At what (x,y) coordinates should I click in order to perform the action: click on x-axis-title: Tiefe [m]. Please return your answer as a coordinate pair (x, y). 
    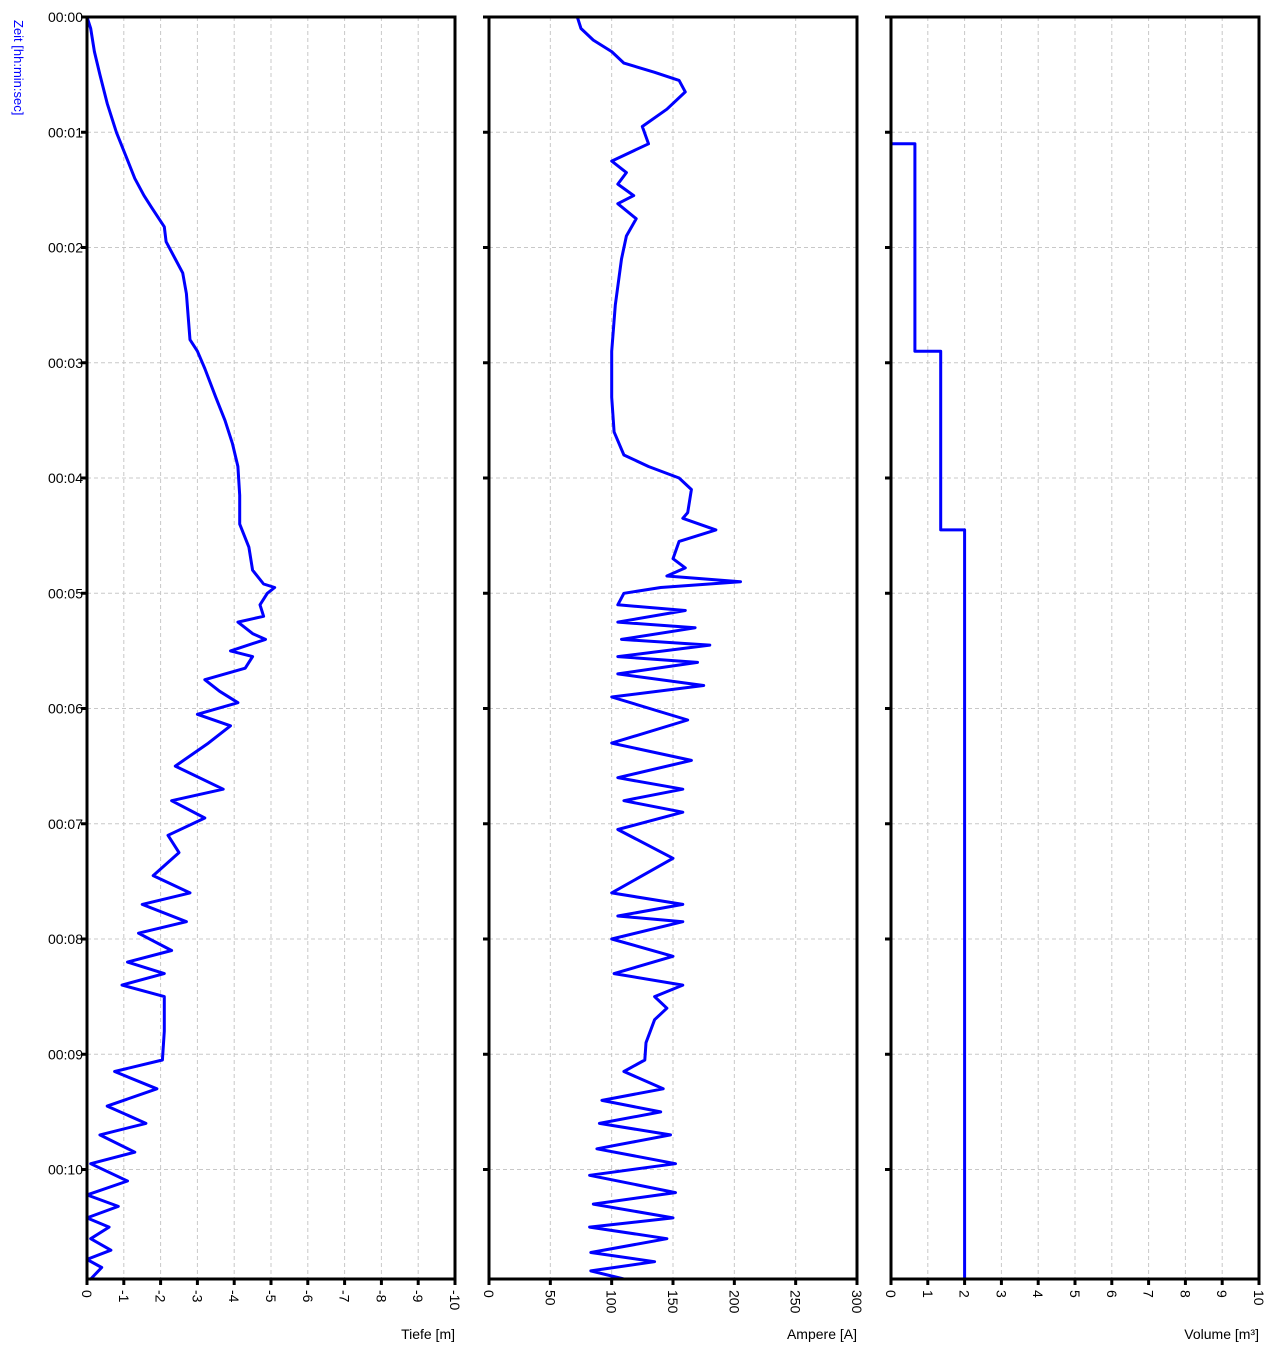
    Looking at the image, I should click on (428, 1334).